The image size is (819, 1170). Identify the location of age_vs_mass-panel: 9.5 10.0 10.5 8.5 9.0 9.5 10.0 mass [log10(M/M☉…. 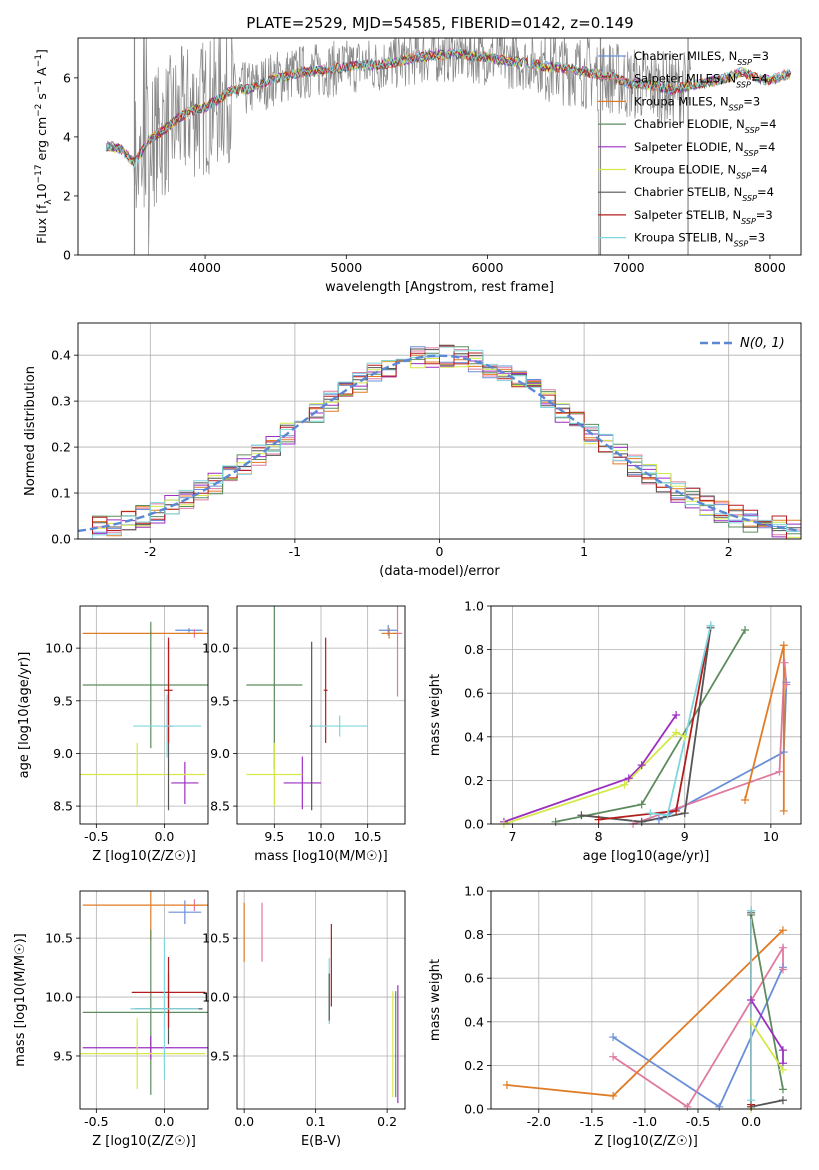
(304, 734).